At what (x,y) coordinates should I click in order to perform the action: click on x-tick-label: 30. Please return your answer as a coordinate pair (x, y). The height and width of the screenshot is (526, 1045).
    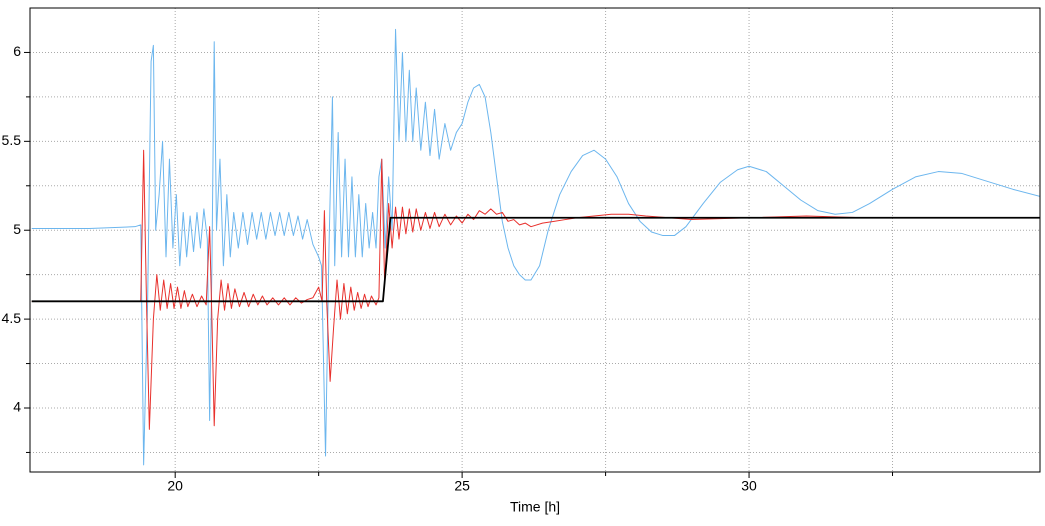
    Looking at the image, I should click on (749, 486).